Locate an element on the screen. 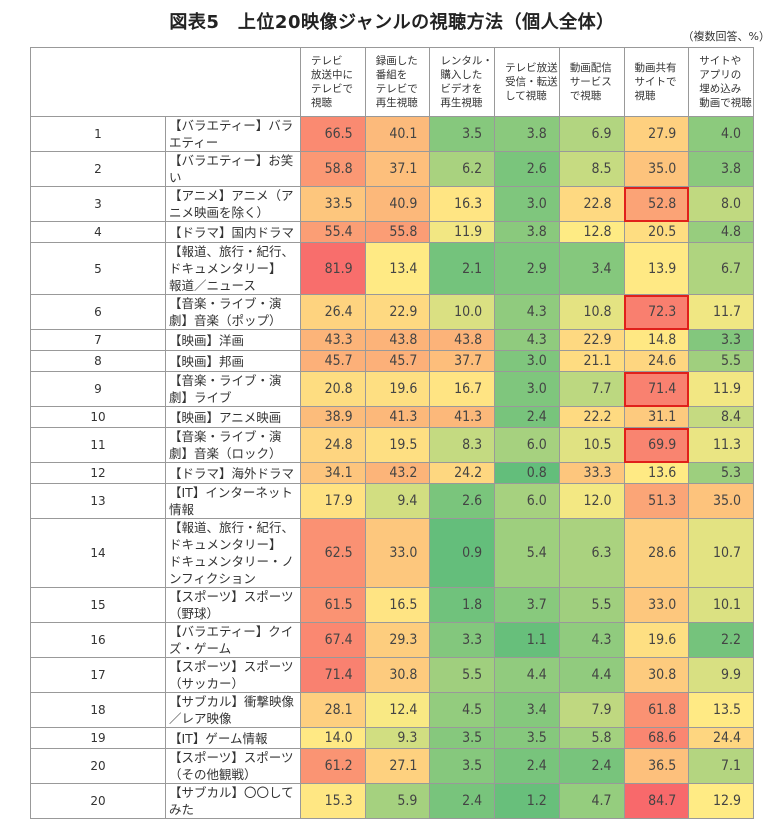  rank-cell: 3 is located at coordinates (98, 204).